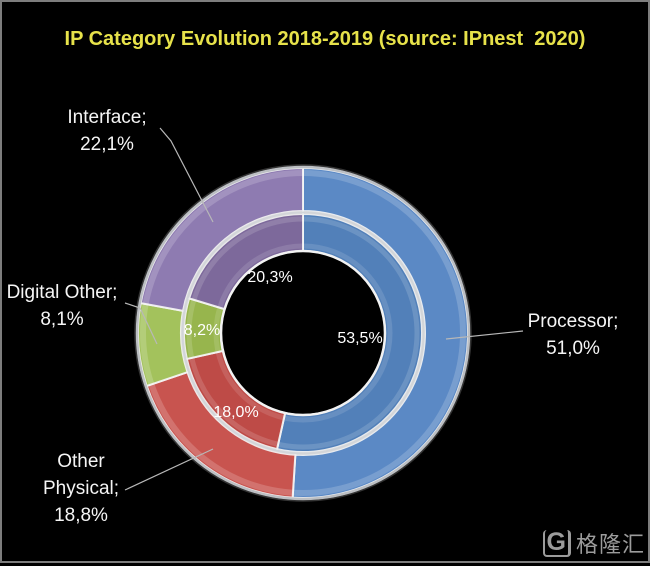 Image resolution: width=650 pixels, height=566 pixels. What do you see at coordinates (62, 306) in the screenshot?
I see `callout-label-digital-other: Digital Other; 8,1%` at bounding box center [62, 306].